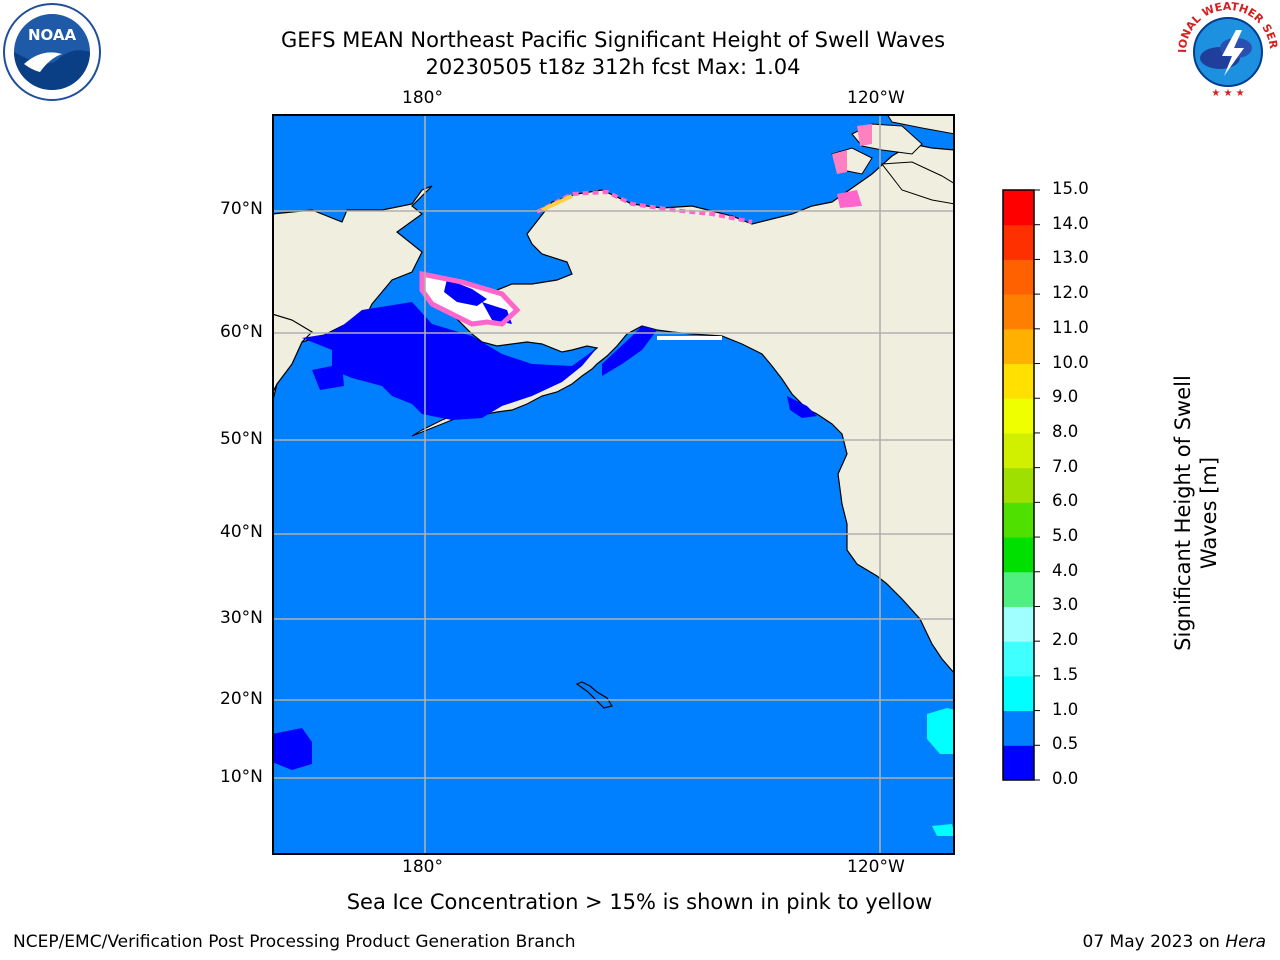 The width and height of the screenshot is (1280, 960). Describe the element at coordinates (1065, 431) in the screenshot. I see `colorbar-tick-label: 8.0` at that location.